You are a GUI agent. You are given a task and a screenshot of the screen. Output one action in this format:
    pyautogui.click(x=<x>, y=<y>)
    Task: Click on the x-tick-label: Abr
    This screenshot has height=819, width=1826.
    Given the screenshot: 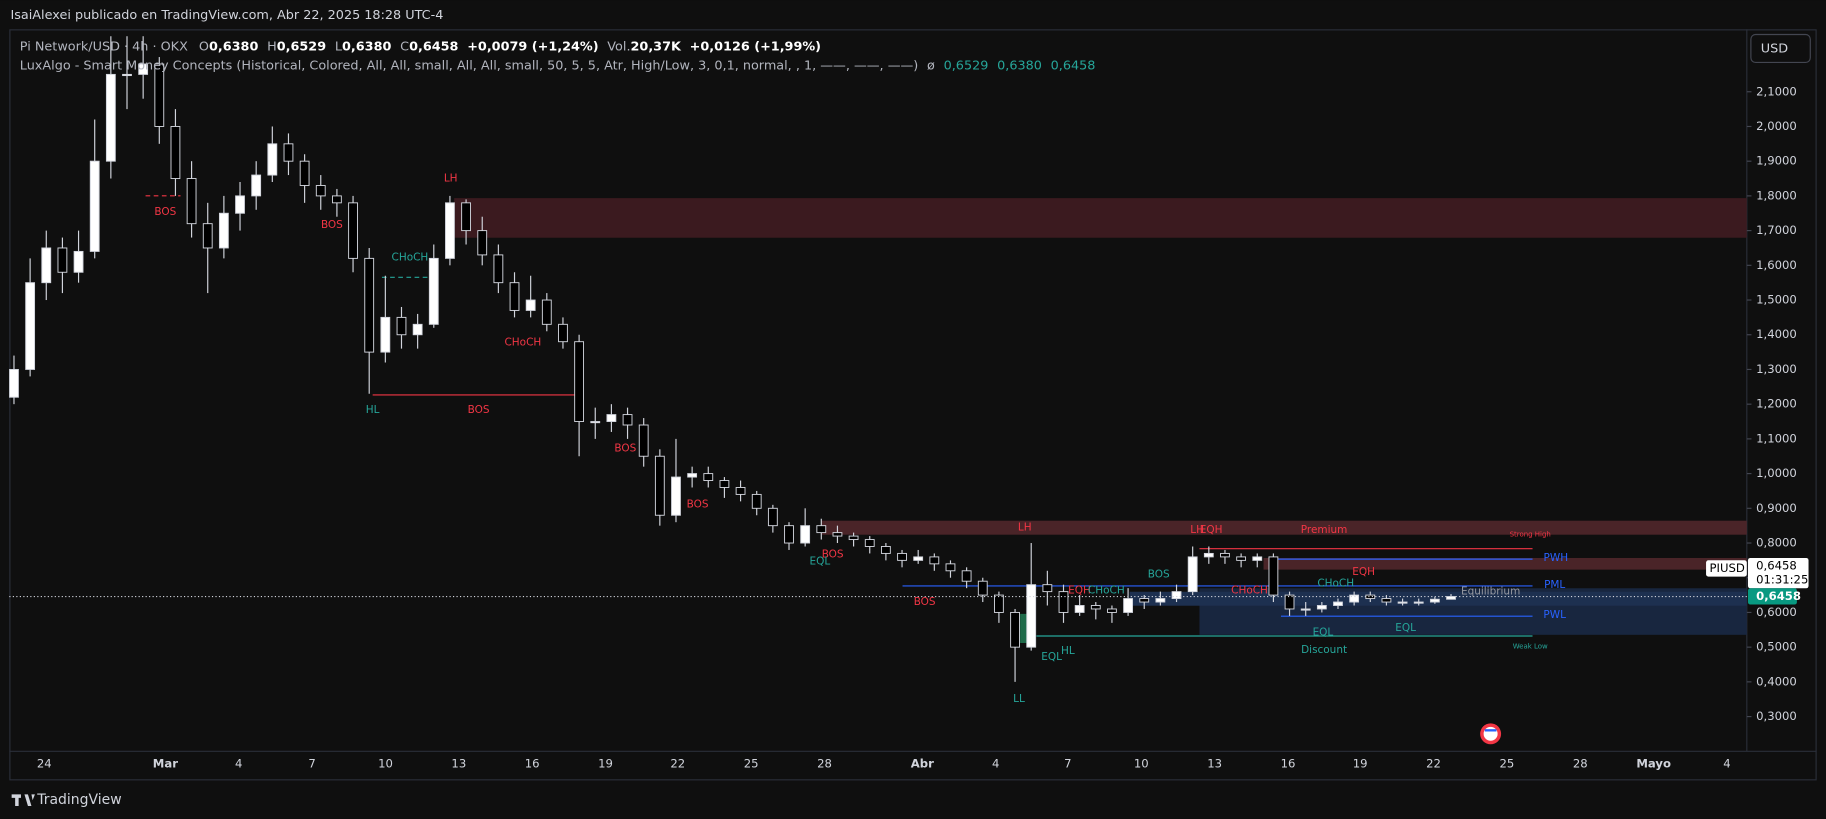 What is the action you would take?
    pyautogui.click(x=922, y=764)
    